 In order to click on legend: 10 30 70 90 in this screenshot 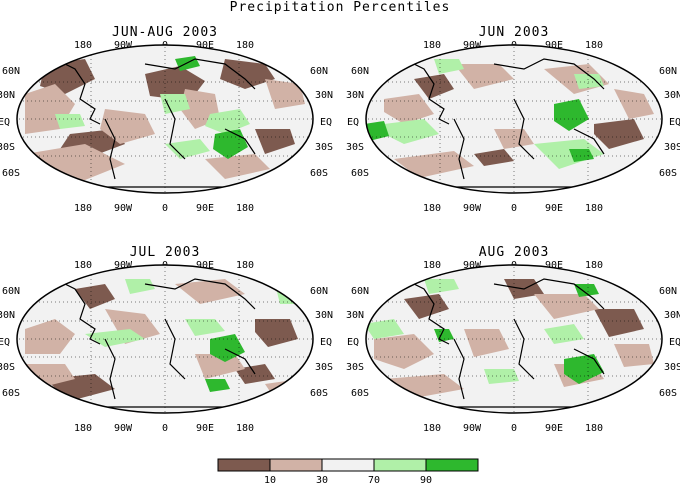, I will do `click(348, 471)`.